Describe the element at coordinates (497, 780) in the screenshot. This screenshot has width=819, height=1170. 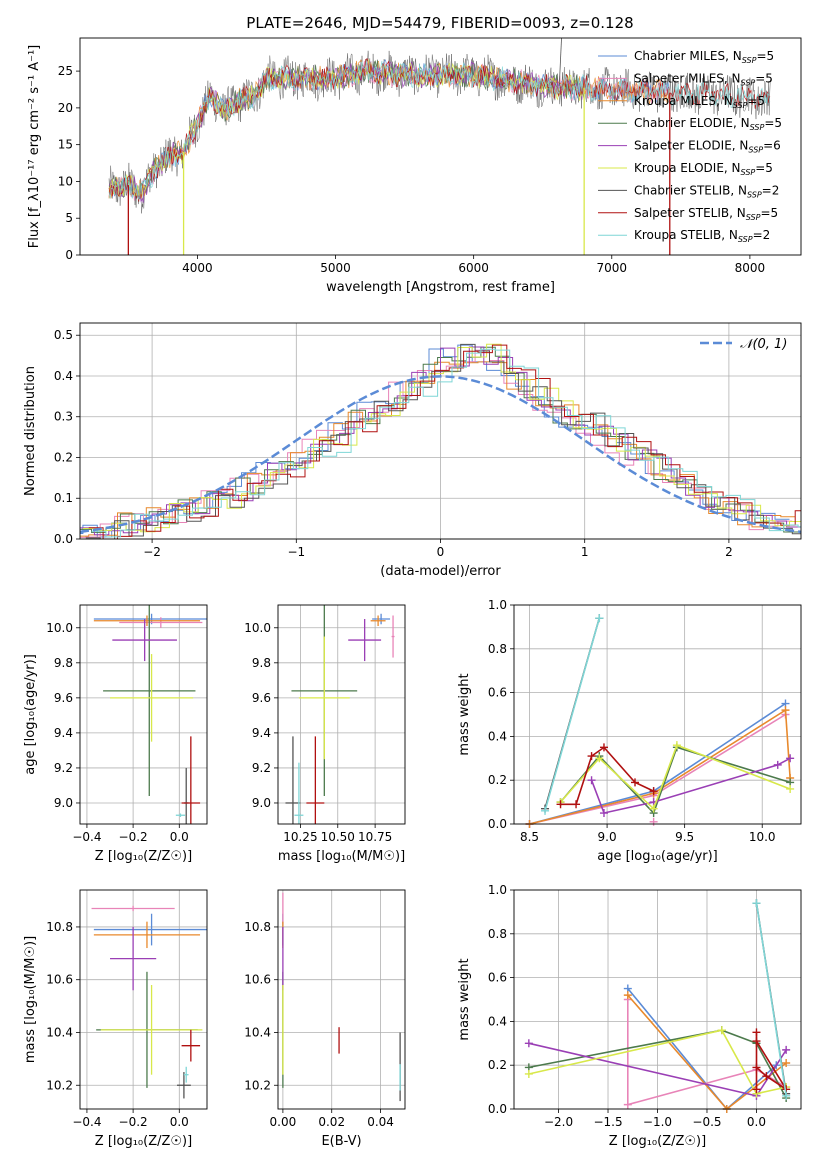
I see `y-tick-label: 0.2` at that location.